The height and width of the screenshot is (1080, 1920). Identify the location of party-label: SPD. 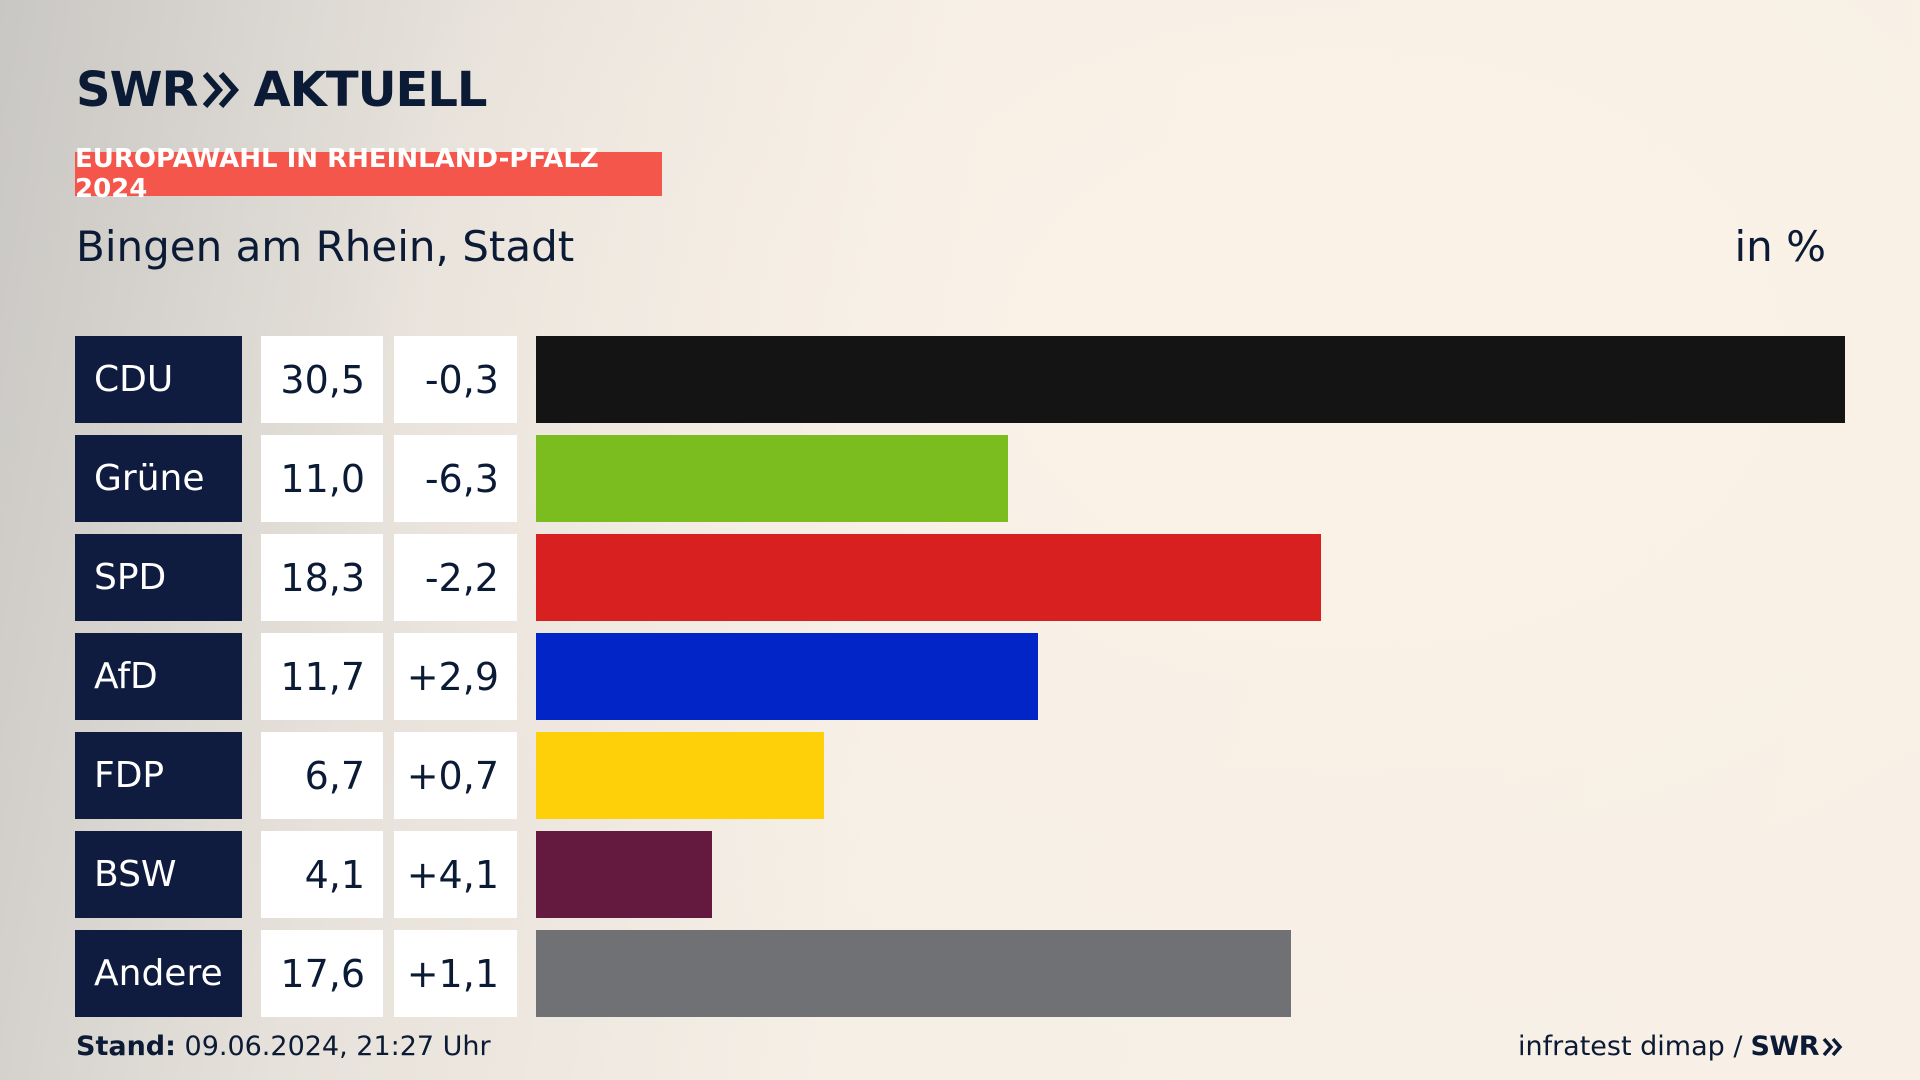
(158, 577).